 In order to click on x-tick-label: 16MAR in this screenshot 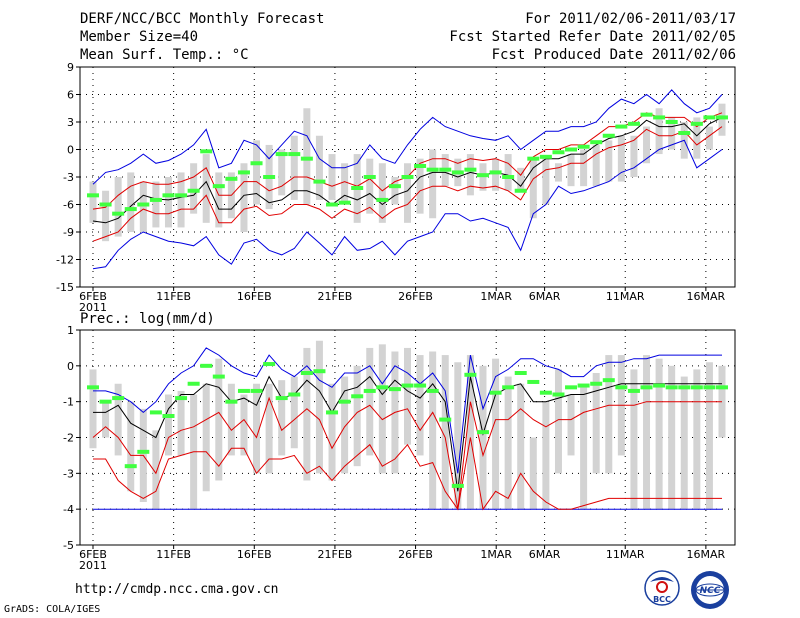, I will do `click(706, 554)`.